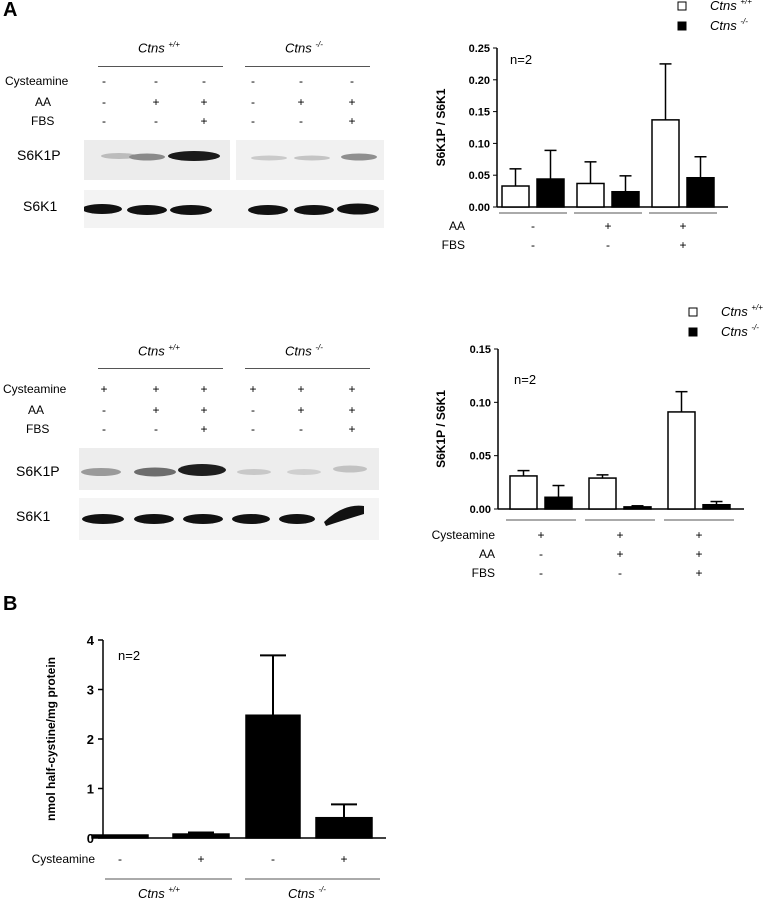  Describe the element at coordinates (10, 10) in the screenshot. I see `panel-label-a: A` at that location.